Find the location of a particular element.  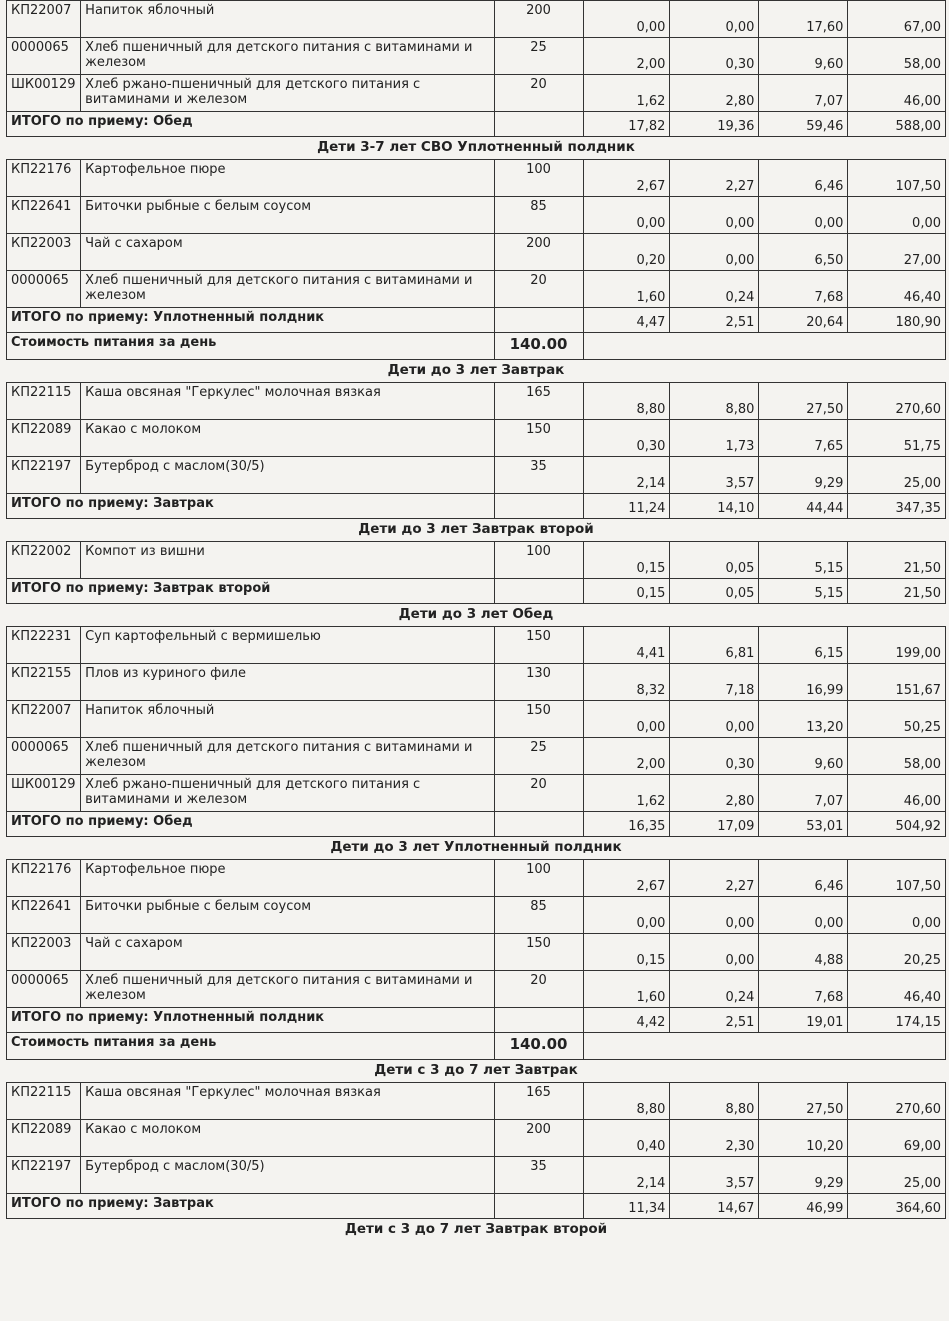

dish-name: Плов из куриного филе is located at coordinates (287, 682).